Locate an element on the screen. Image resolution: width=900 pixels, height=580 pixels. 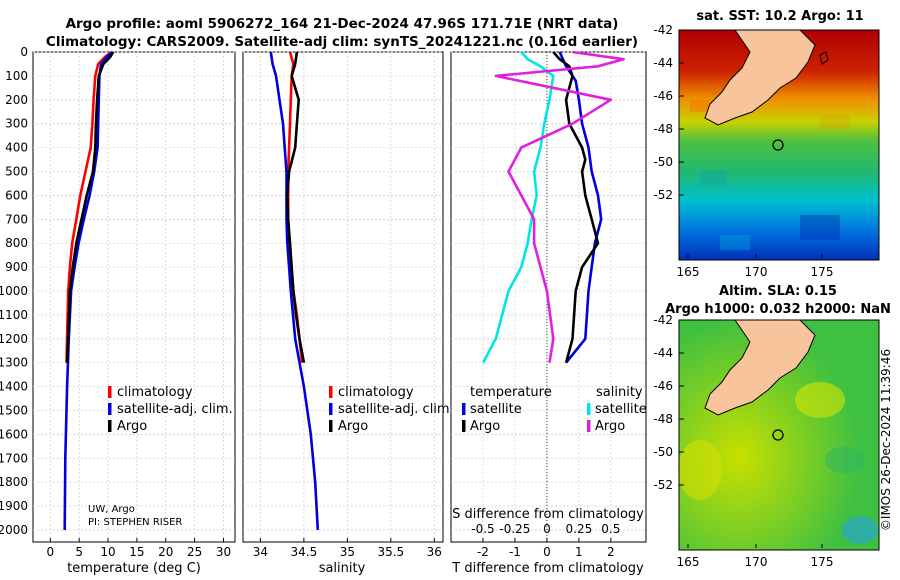
depth-tick-label: 1400 is located at coordinates (14, 387).